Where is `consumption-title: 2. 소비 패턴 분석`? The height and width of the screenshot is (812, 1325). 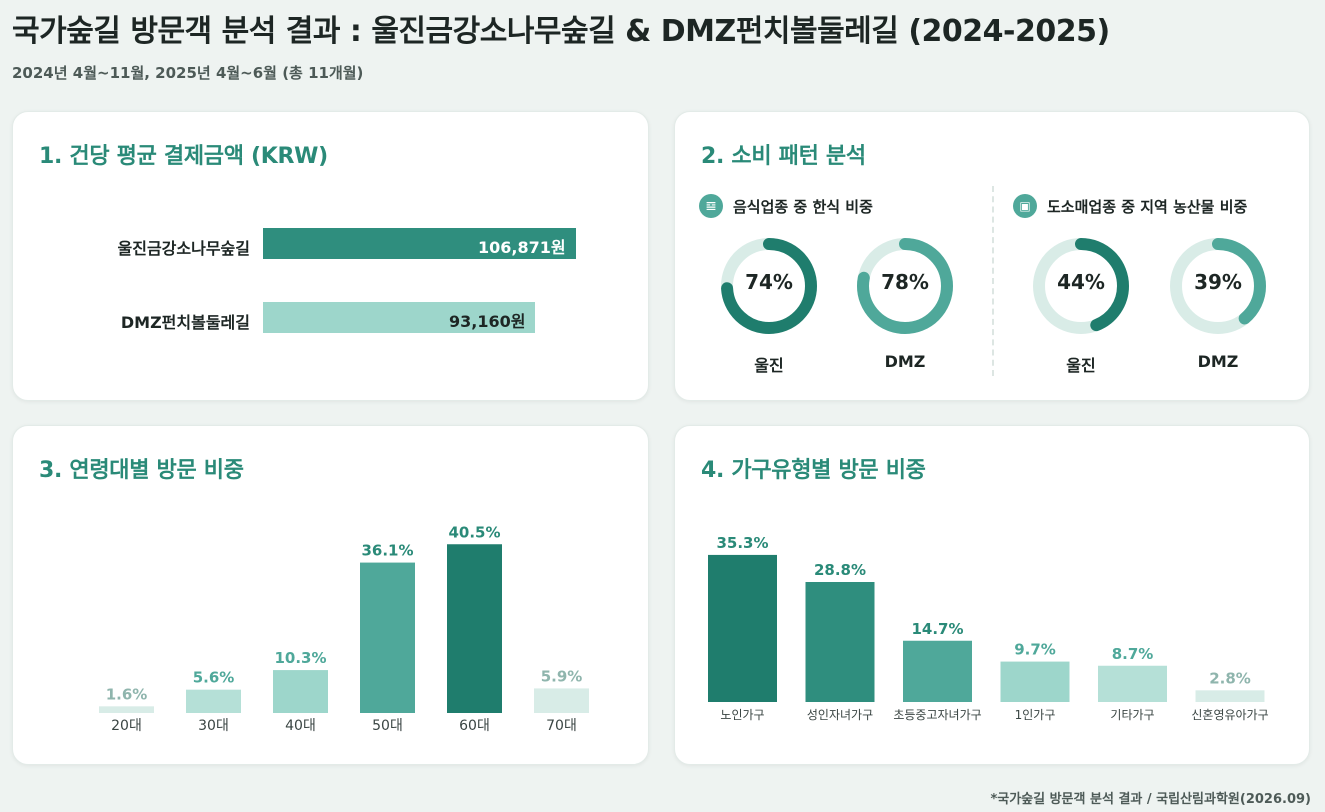 consumption-title: 2. 소비 패턴 분석 is located at coordinates (783, 156).